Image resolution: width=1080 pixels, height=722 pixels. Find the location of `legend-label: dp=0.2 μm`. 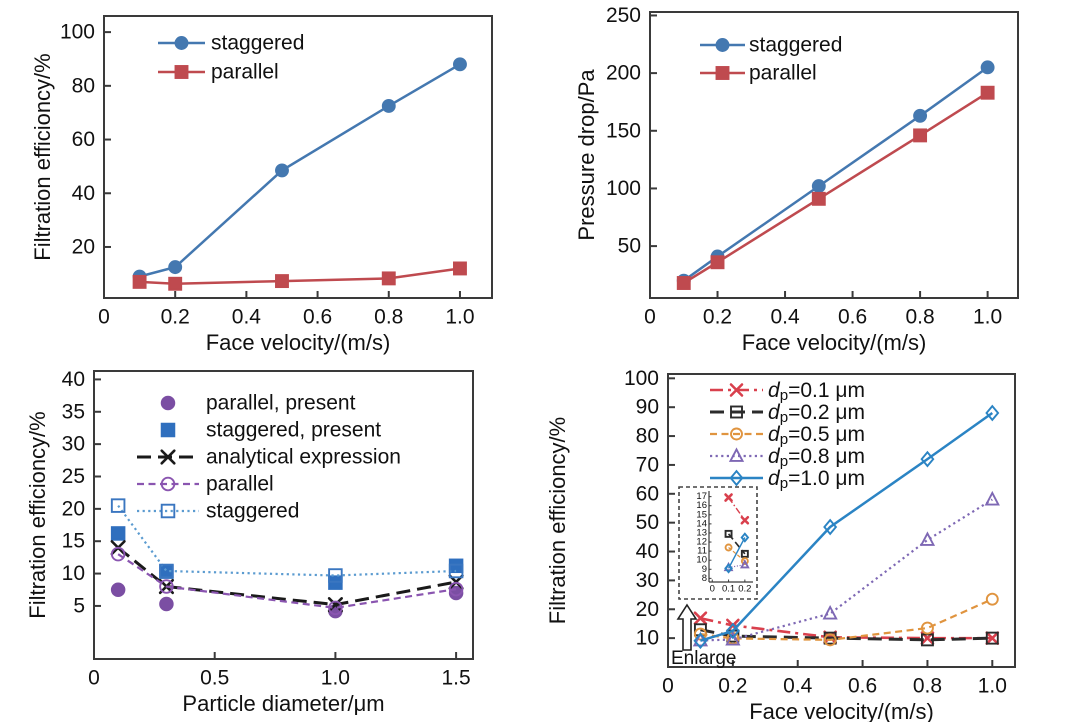

legend-label: dp=0.2 μm is located at coordinates (816, 413).